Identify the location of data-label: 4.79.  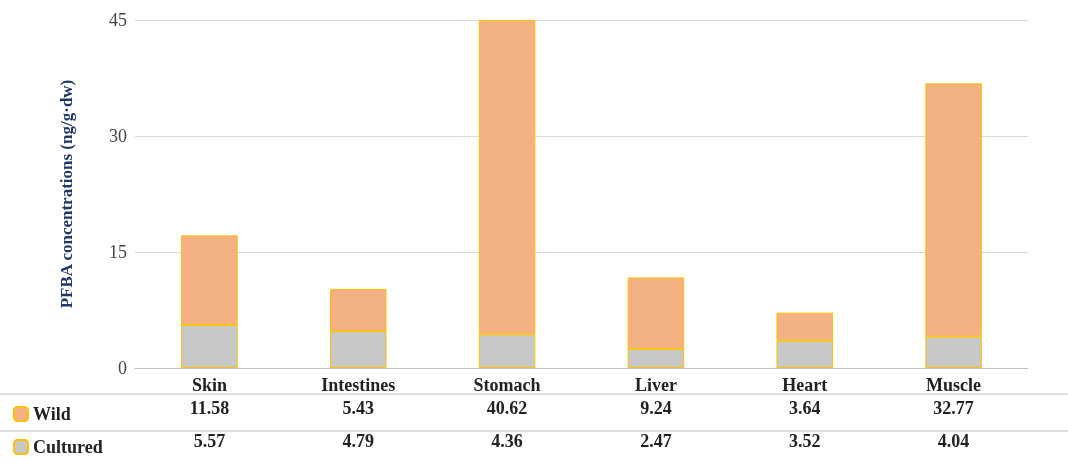
(358, 441).